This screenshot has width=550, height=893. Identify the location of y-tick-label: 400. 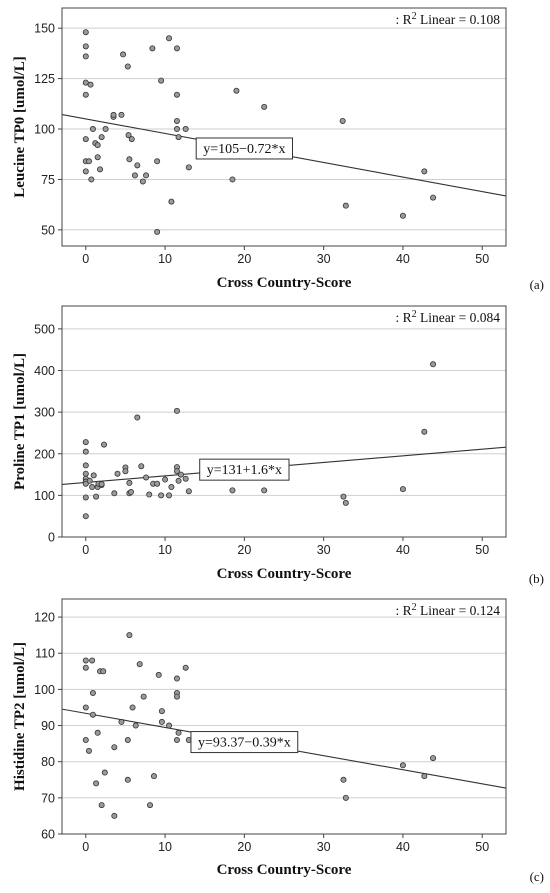
(44, 371).